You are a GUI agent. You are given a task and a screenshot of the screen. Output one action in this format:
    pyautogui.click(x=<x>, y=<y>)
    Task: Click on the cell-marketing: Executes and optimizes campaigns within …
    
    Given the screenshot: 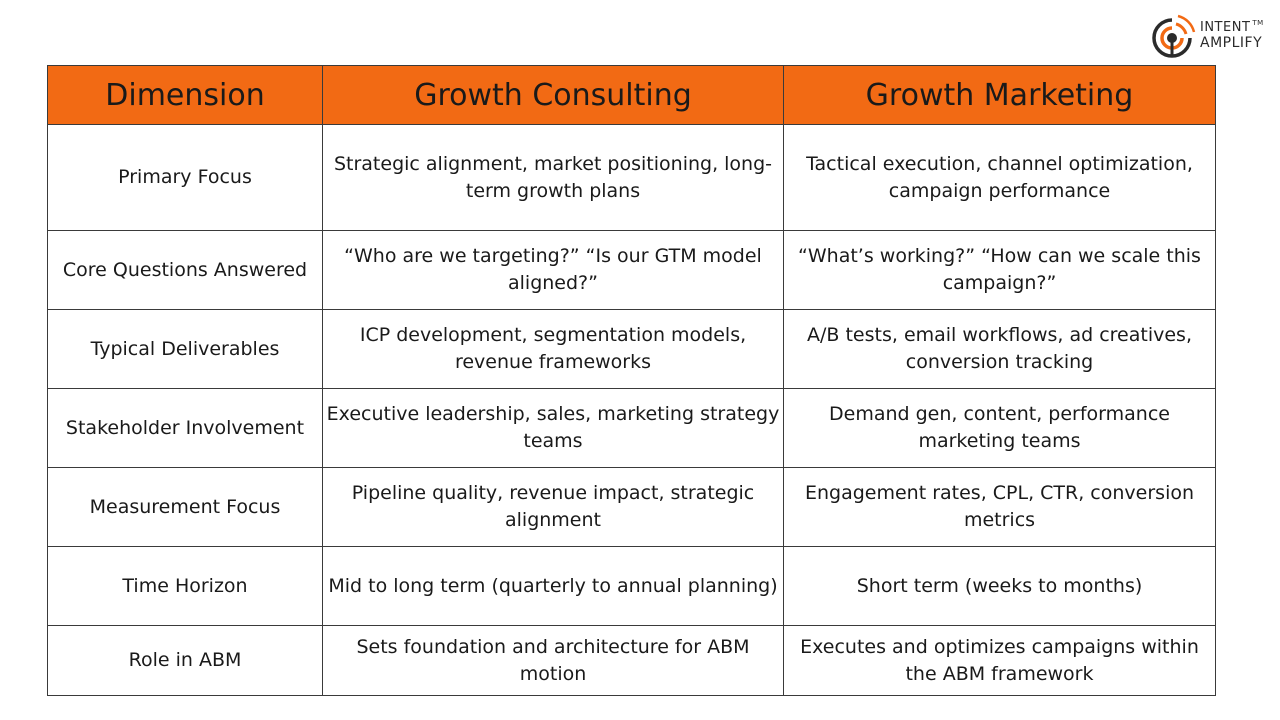 What is the action you would take?
    pyautogui.click(x=999, y=660)
    